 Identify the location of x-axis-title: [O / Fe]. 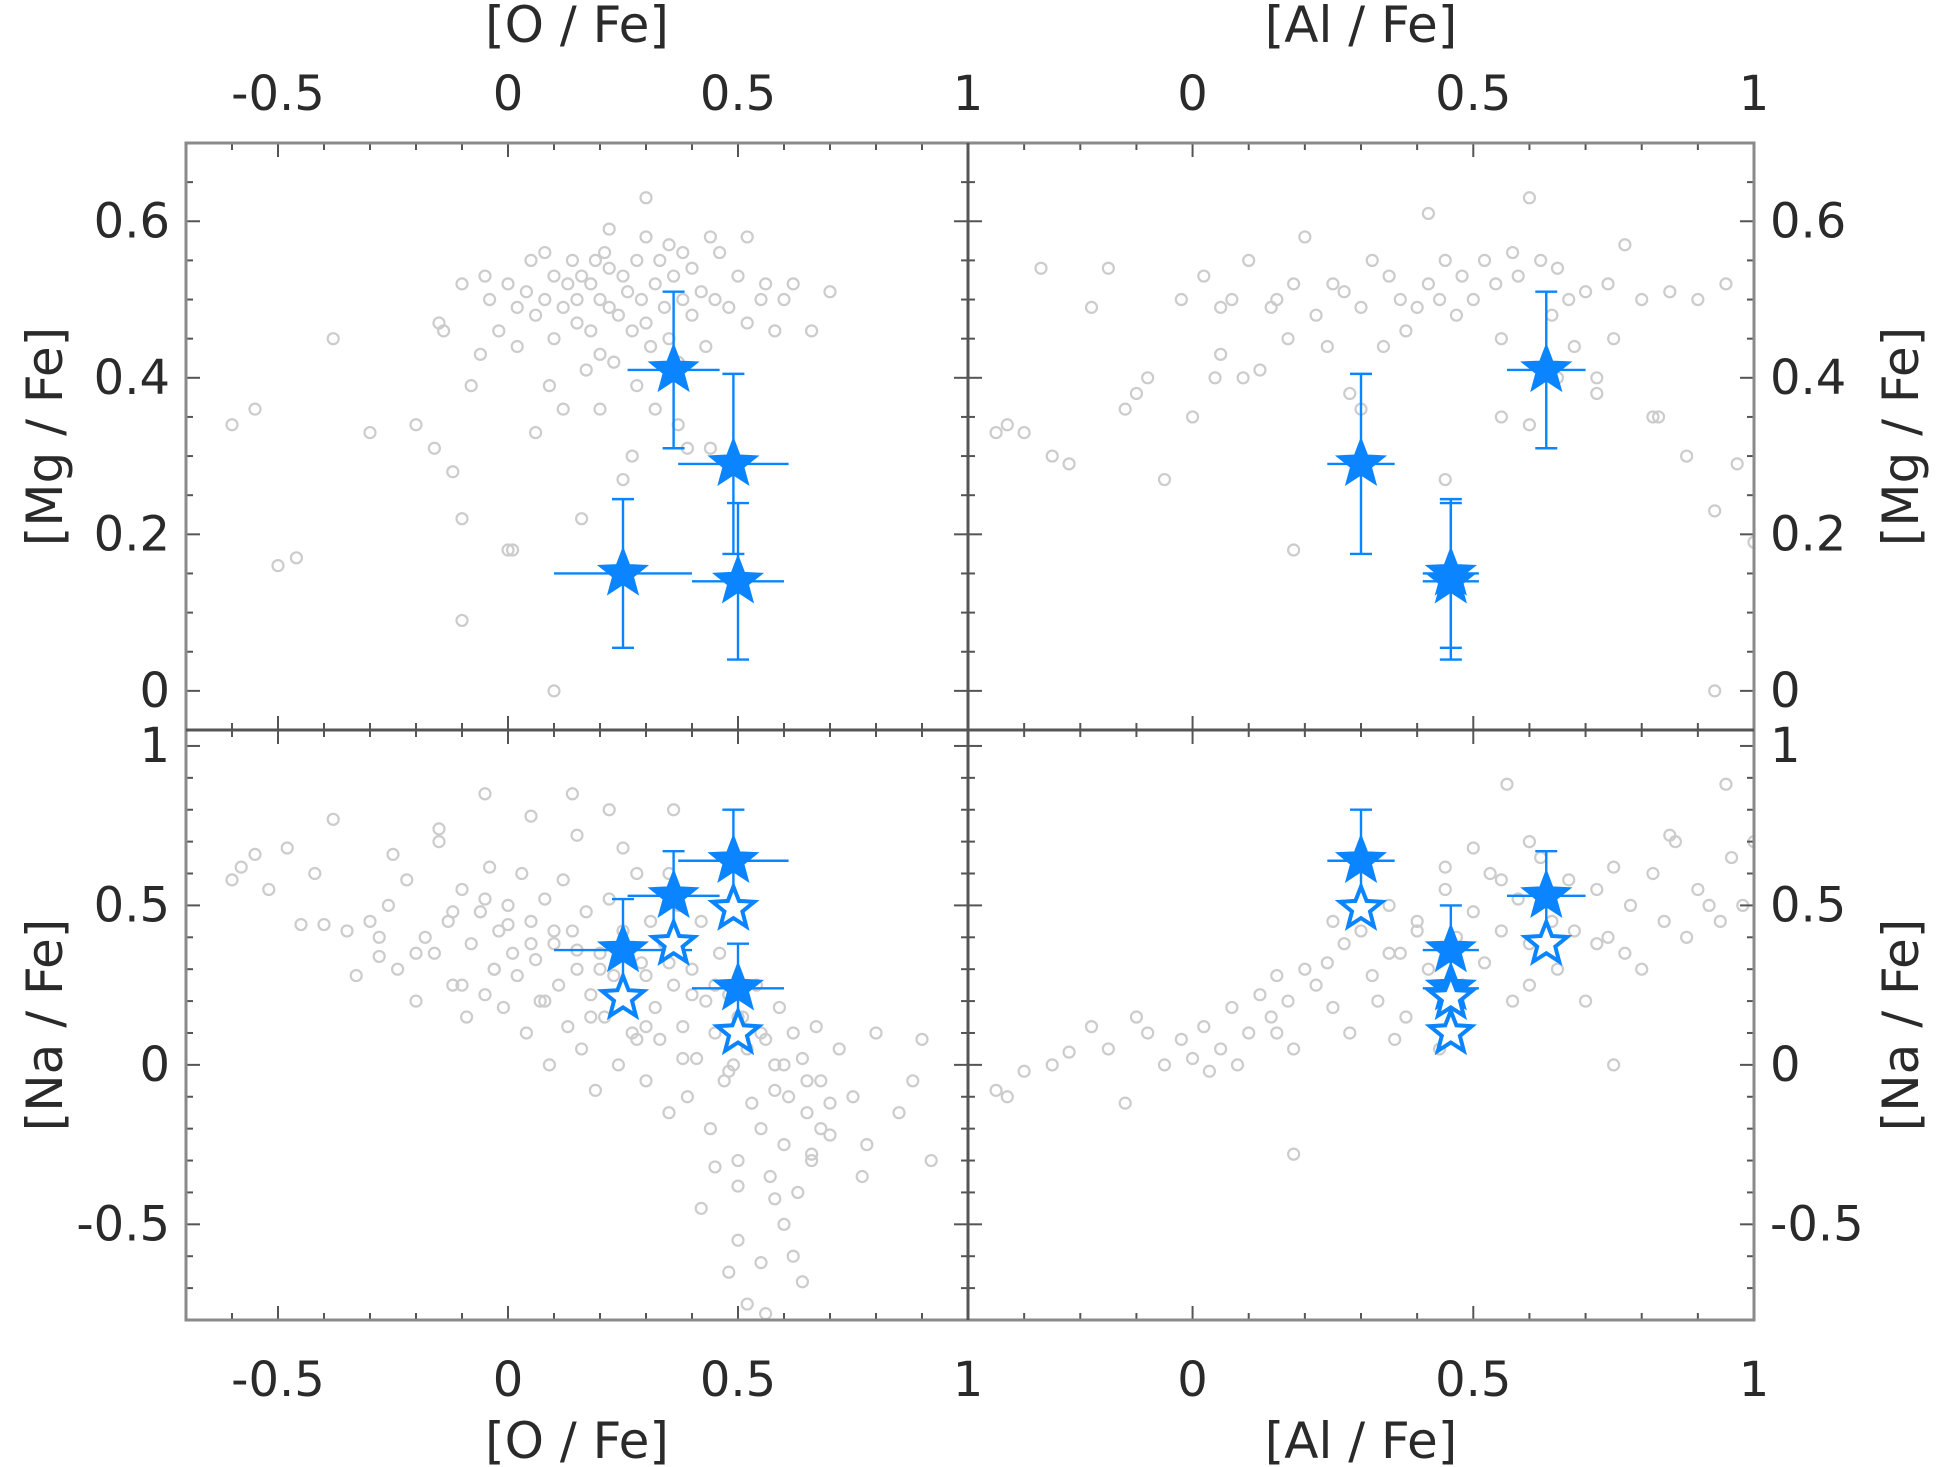
(577, 1439).